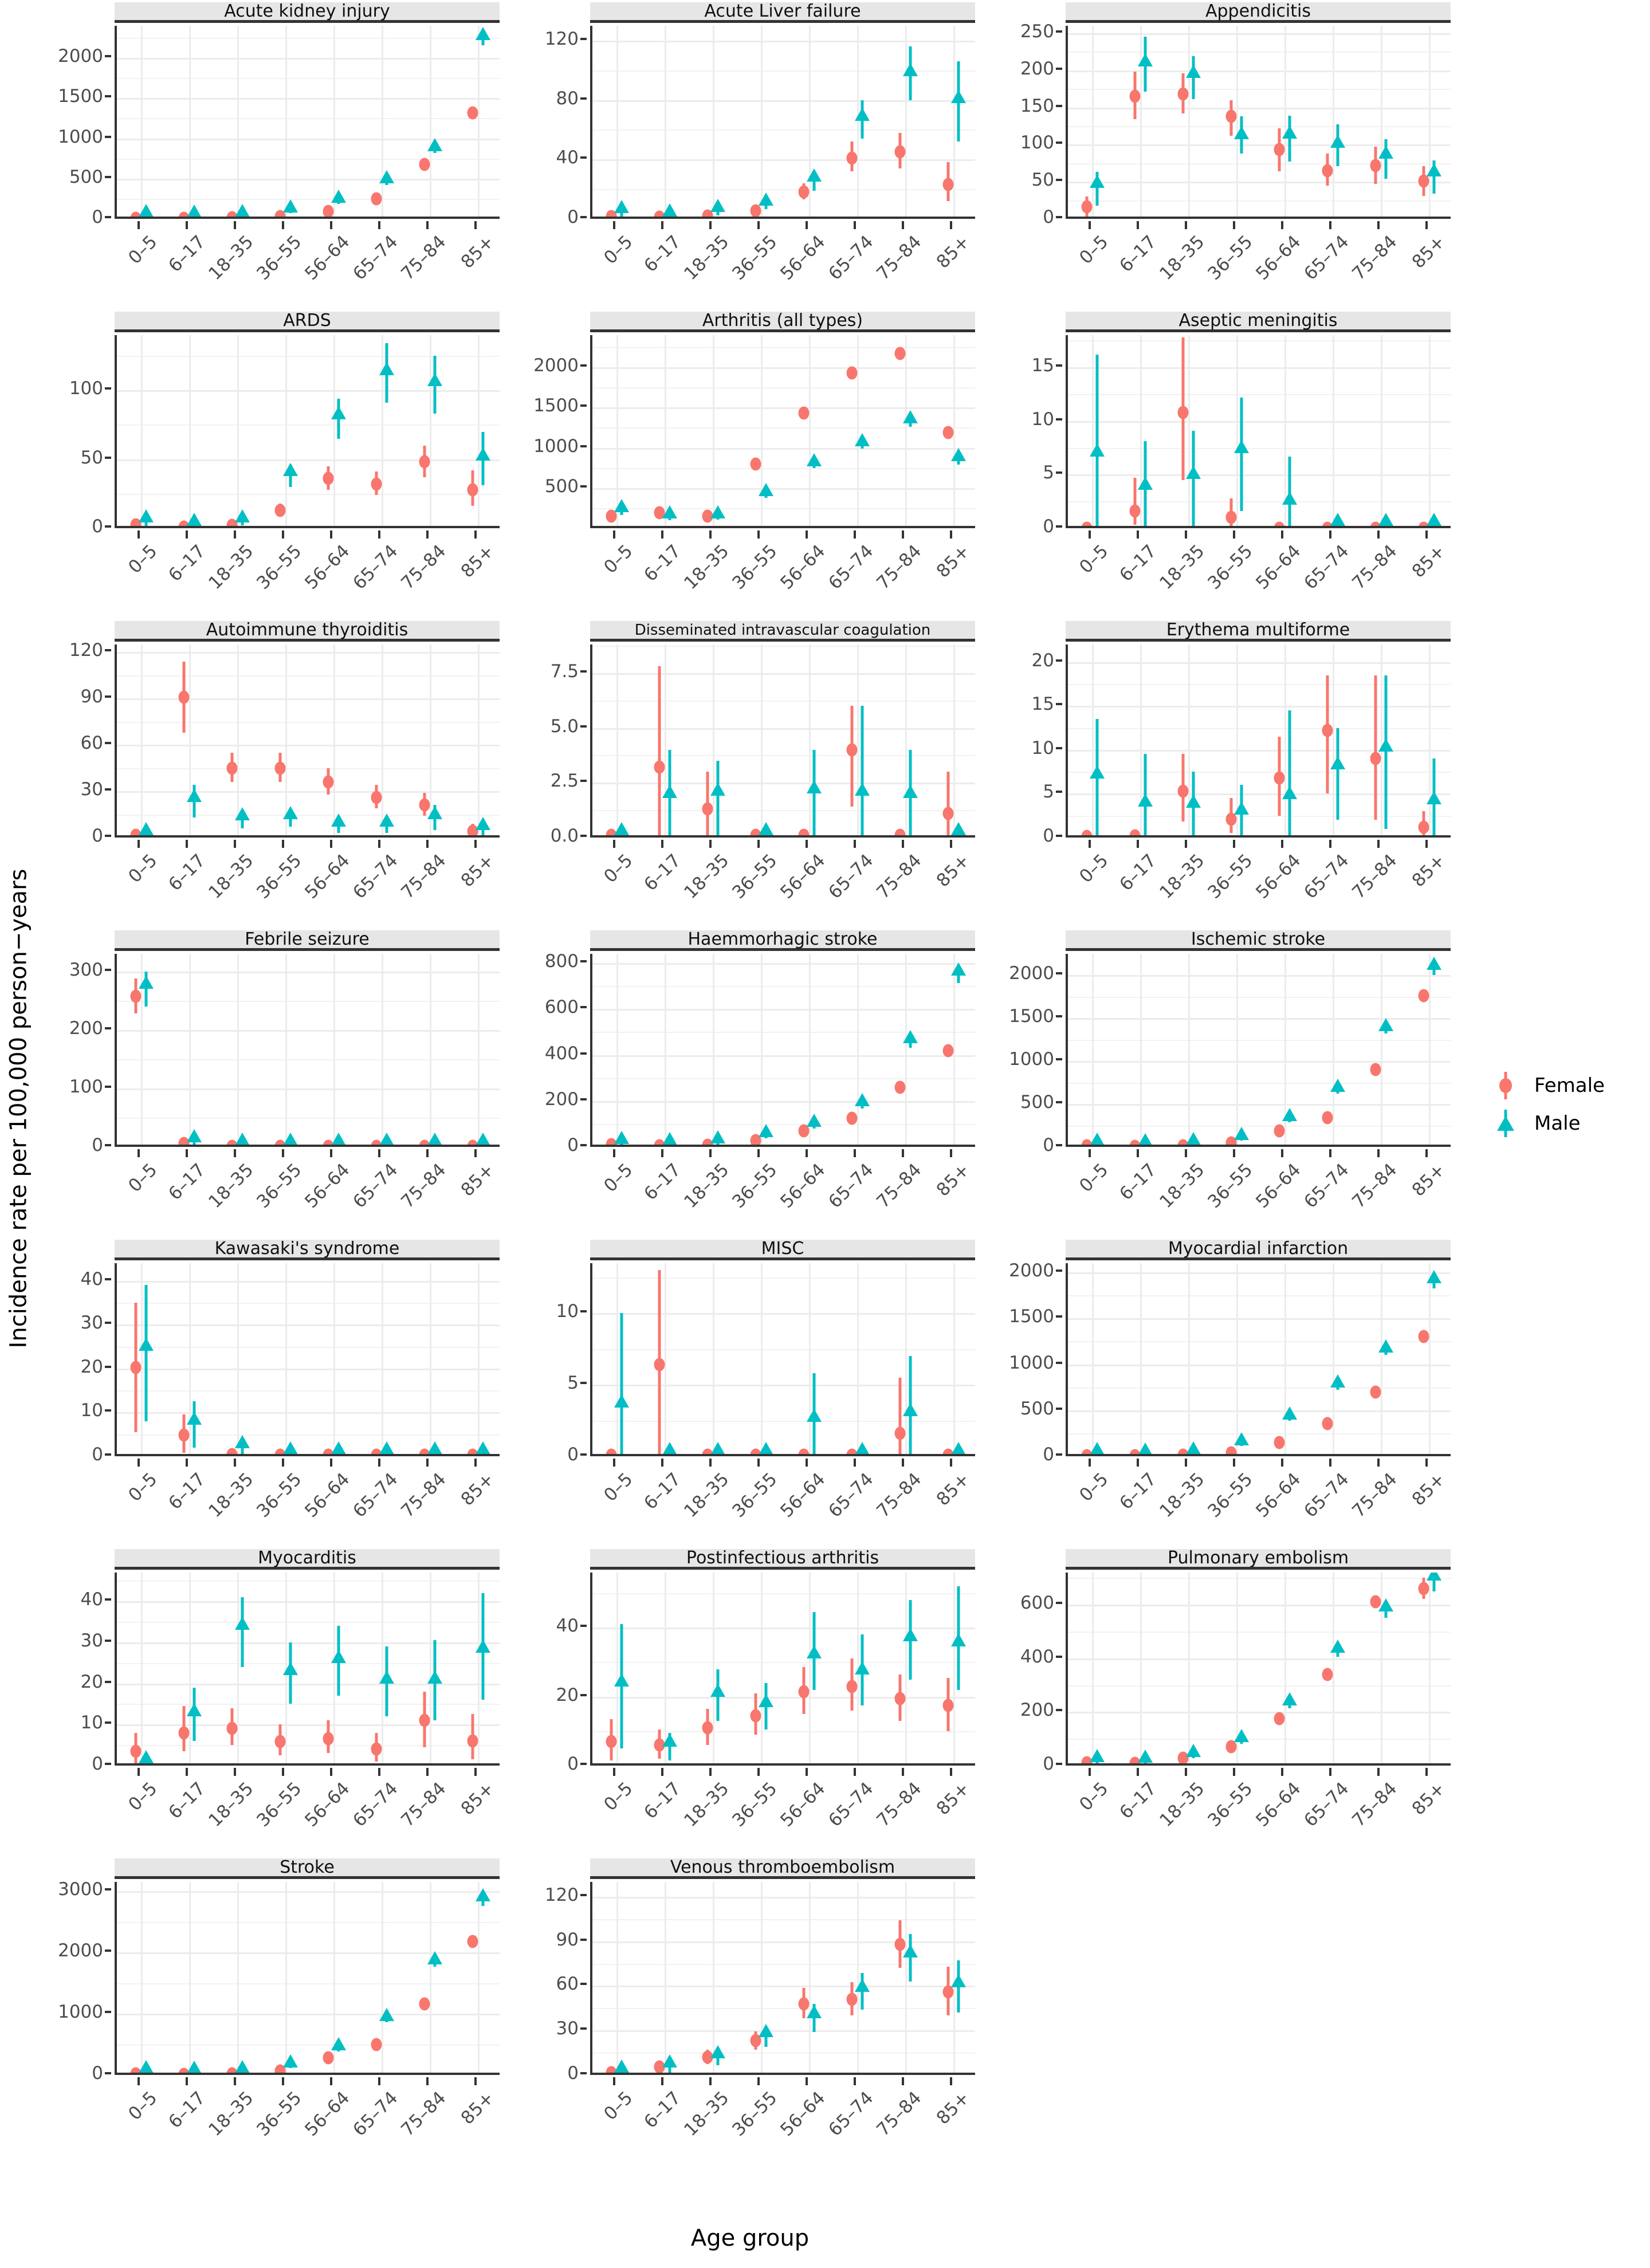  I want to click on facet-strip: Ischemic stroke, so click(1258, 940).